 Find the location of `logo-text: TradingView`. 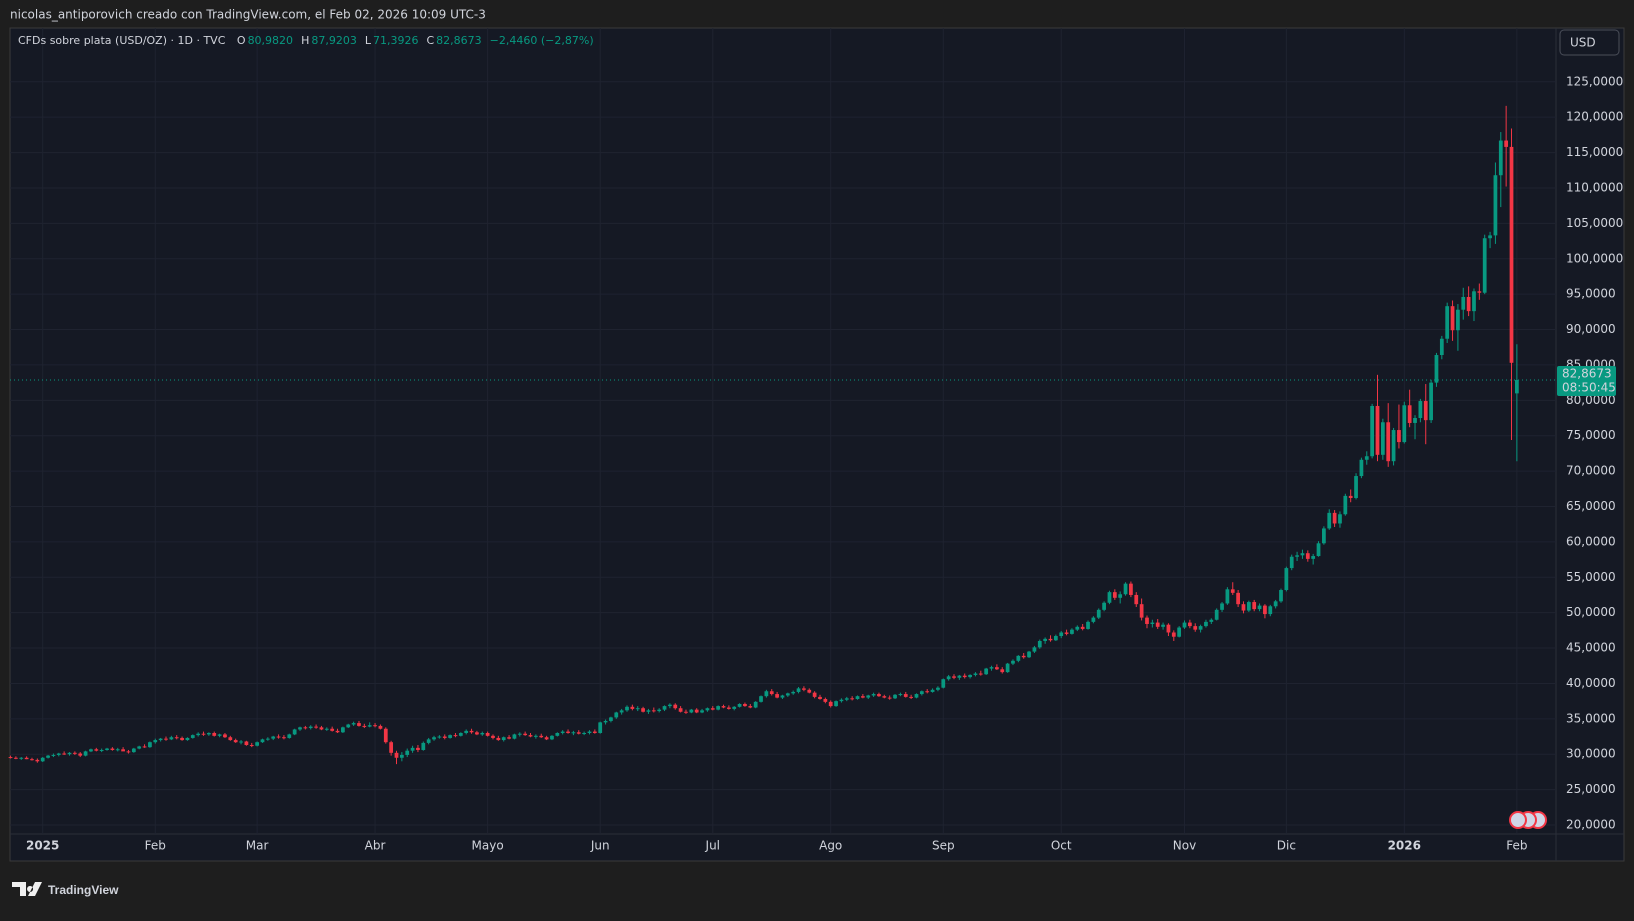

logo-text: TradingView is located at coordinates (83, 890).